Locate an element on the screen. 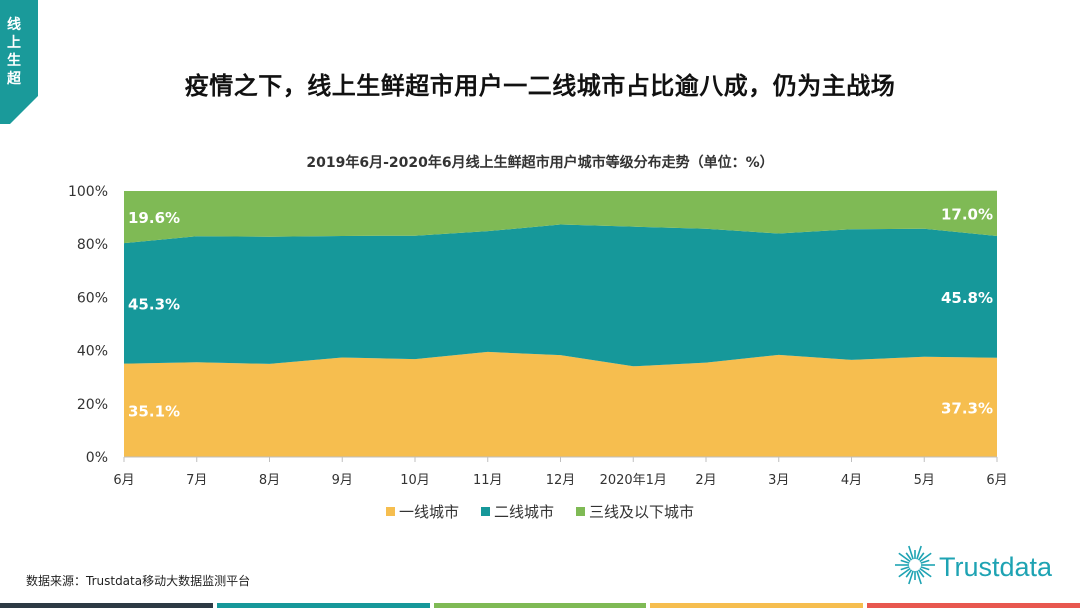  page-title: 疫情之下，线上生鲜超市用户一二线城市占比逾八成，仍为主战场 is located at coordinates (540, 86).